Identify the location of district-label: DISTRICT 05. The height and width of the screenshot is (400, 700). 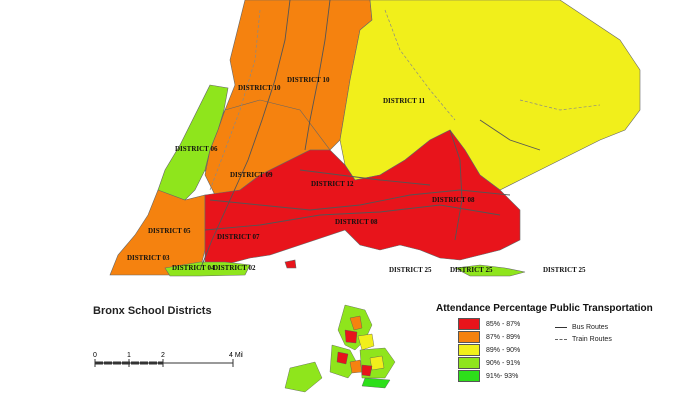
(169, 231).